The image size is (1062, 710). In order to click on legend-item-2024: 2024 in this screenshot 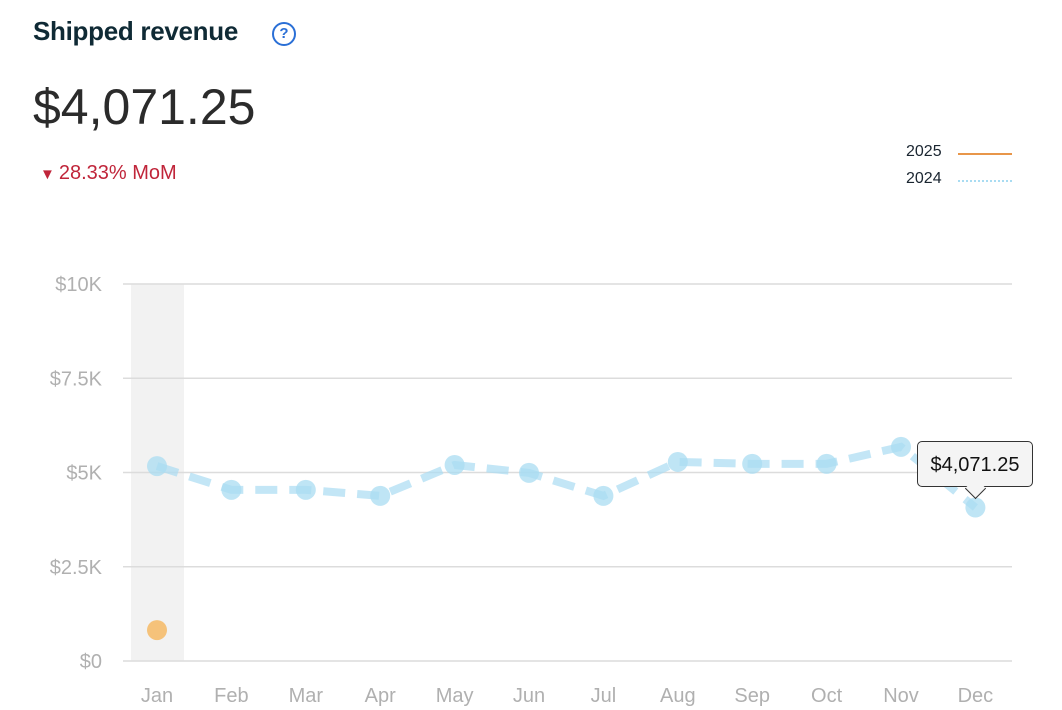, I will do `click(959, 179)`.